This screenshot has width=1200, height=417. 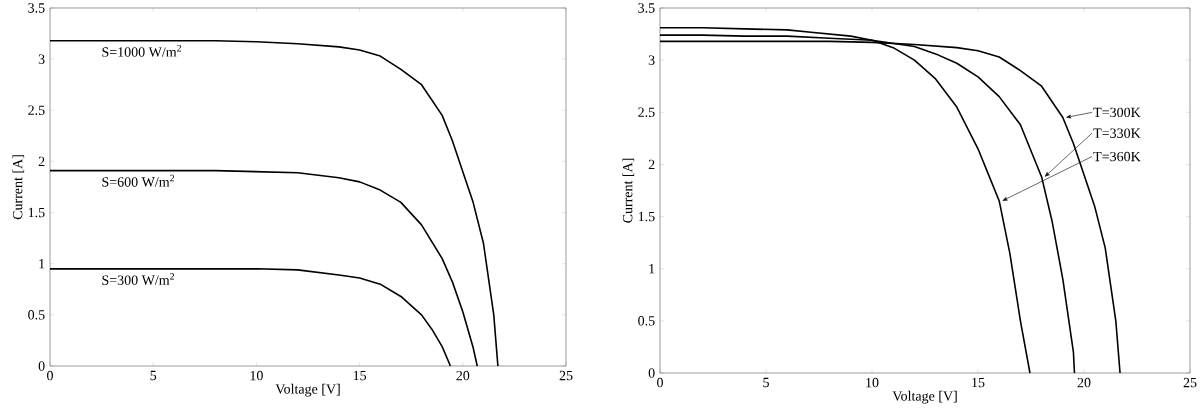 I want to click on series-label: S=1000 W/m$^{2}$, so click(x=142, y=50).